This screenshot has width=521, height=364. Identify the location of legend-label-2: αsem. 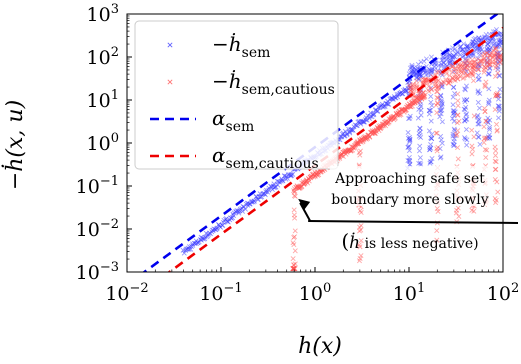
(233, 120).